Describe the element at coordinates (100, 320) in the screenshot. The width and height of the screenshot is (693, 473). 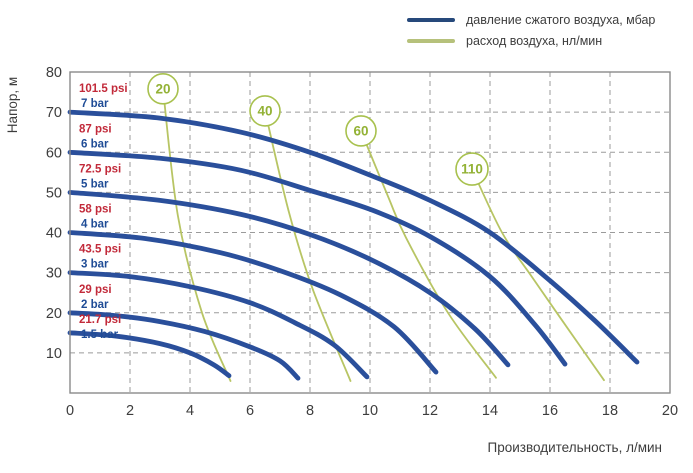
I see `psi-label: 21.7 psi` at that location.